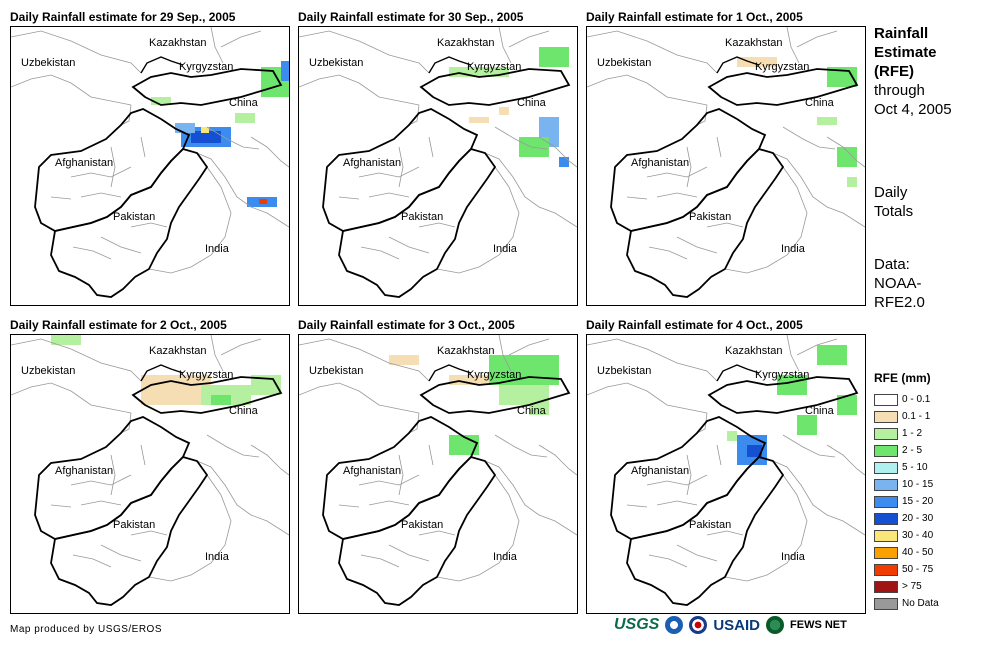  Describe the element at coordinates (918, 518) in the screenshot. I see `legend-label: 20 - 30` at that location.